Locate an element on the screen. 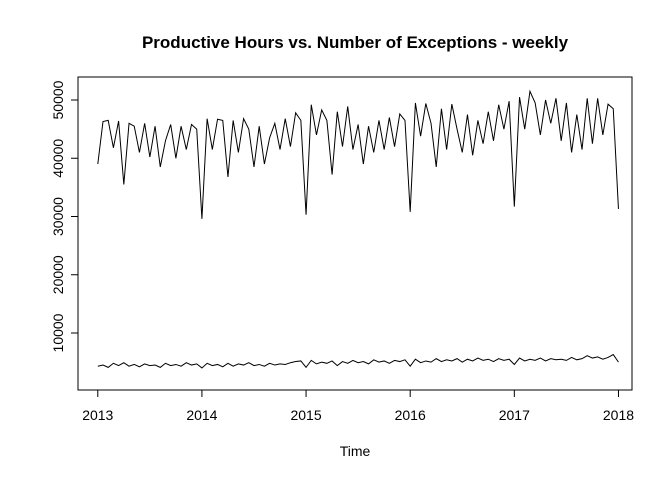 The height and width of the screenshot is (485, 672). x-tick-label: 2015 is located at coordinates (305, 415).